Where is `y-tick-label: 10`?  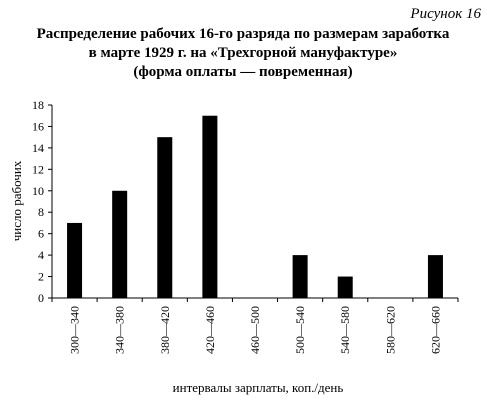 y-tick-label: 10 is located at coordinates (38, 191).